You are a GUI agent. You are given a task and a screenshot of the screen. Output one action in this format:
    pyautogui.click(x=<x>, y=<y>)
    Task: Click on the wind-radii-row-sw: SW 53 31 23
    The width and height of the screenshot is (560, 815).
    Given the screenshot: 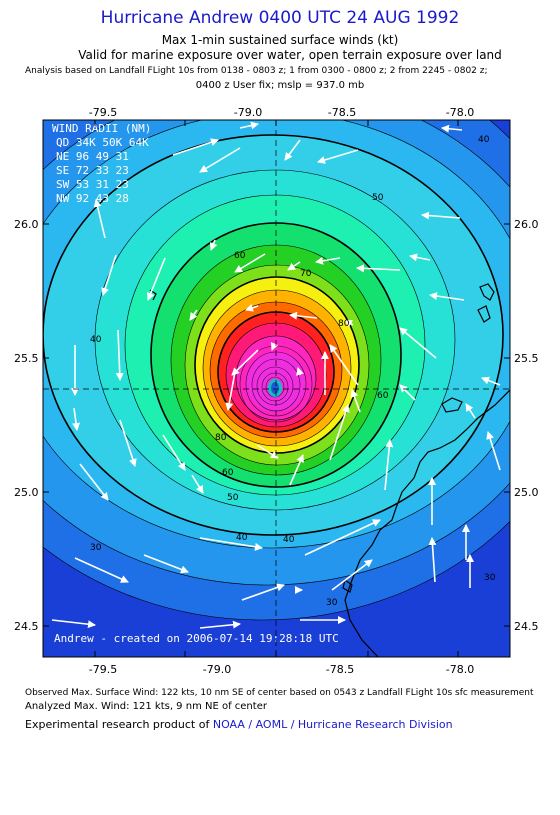 What is the action you would take?
    pyautogui.click(x=92, y=184)
    